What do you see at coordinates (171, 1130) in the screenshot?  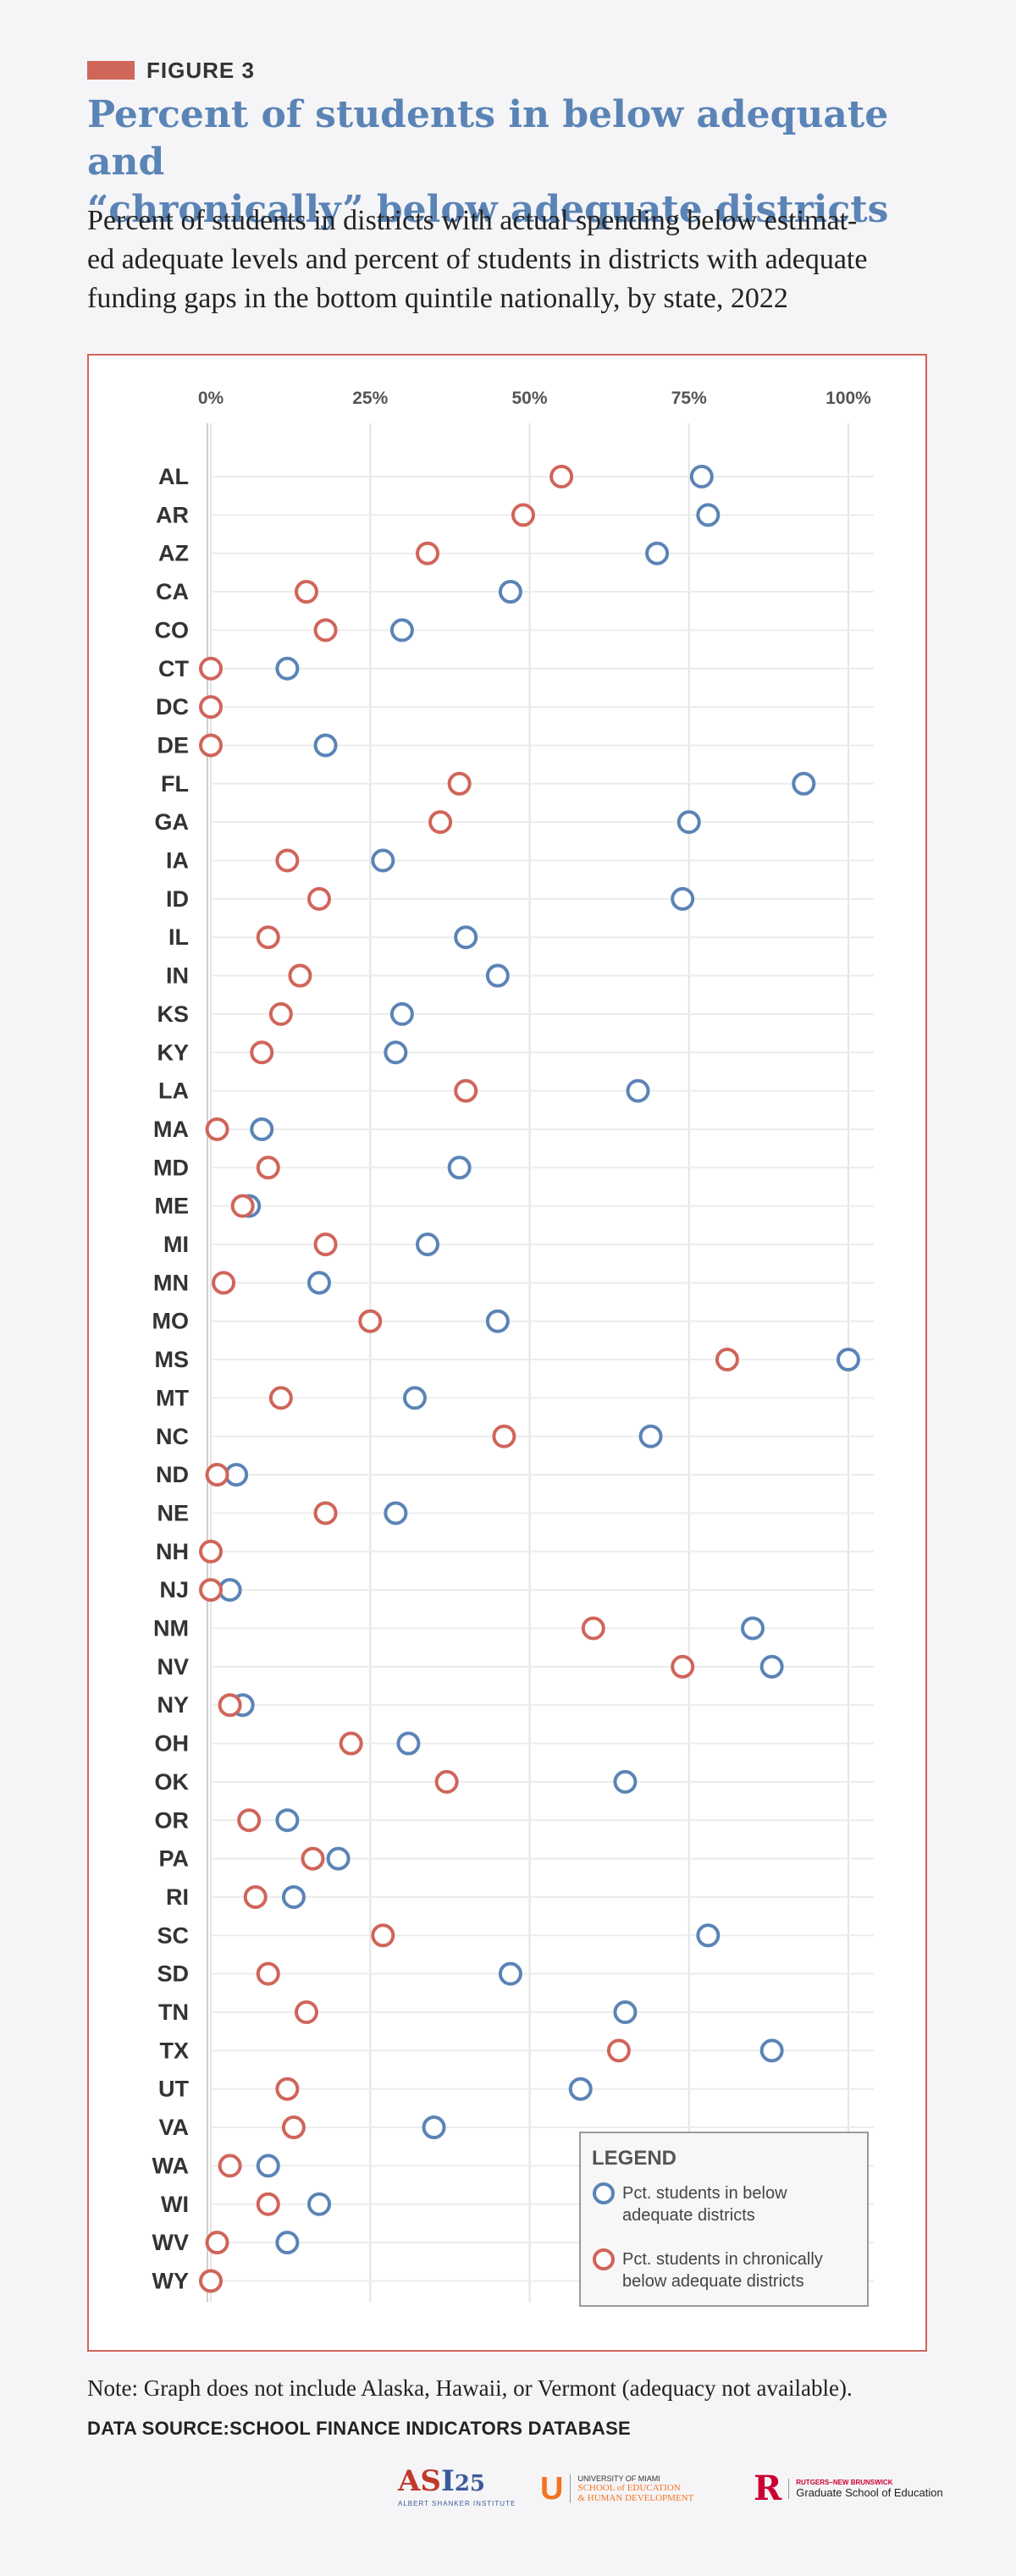 I see `state-label: MA` at bounding box center [171, 1130].